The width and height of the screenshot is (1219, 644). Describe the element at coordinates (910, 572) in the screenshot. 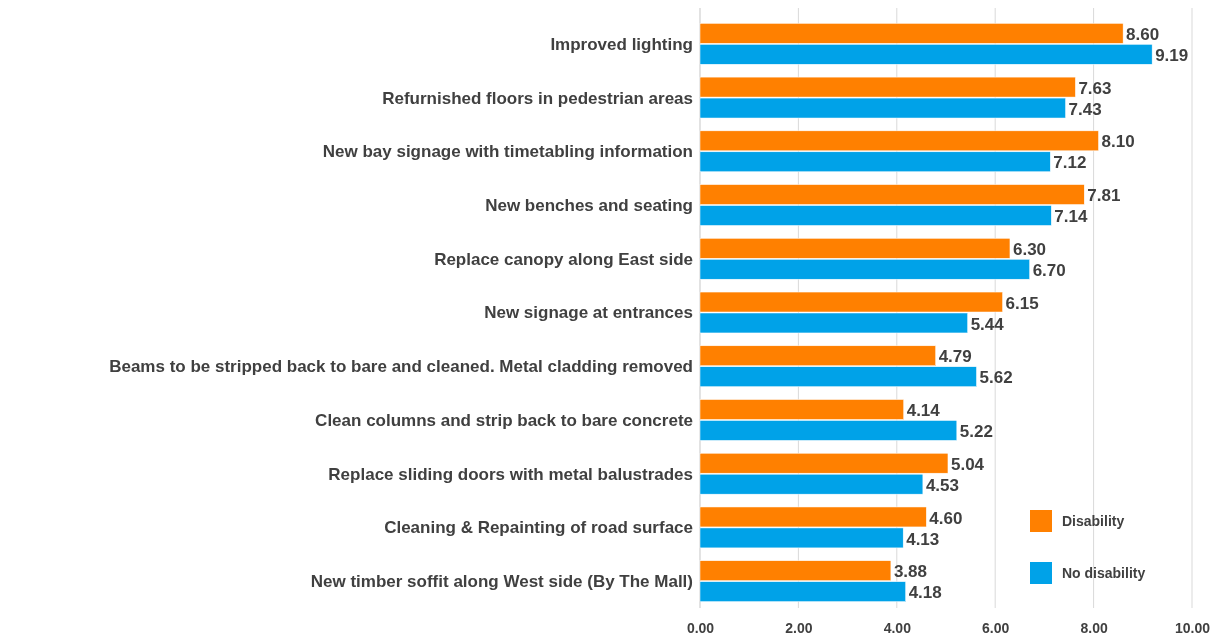

I see `data-label: 3.88` at that location.